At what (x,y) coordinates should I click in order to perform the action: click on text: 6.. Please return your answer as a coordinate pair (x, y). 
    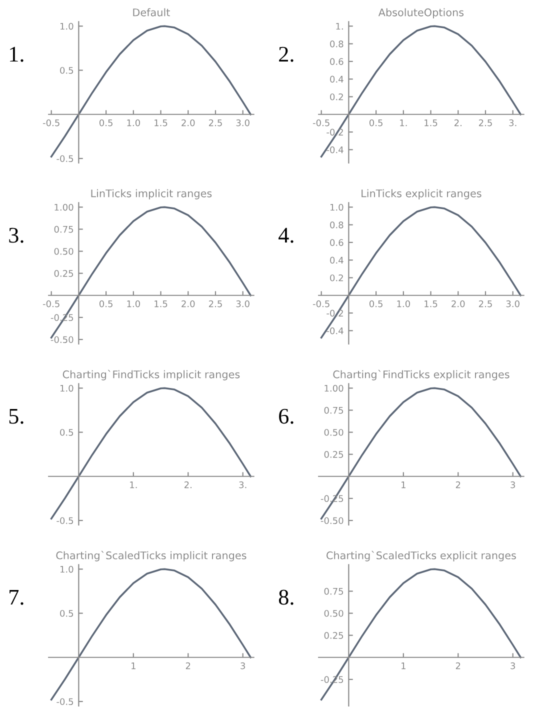
    Looking at the image, I should click on (286, 416).